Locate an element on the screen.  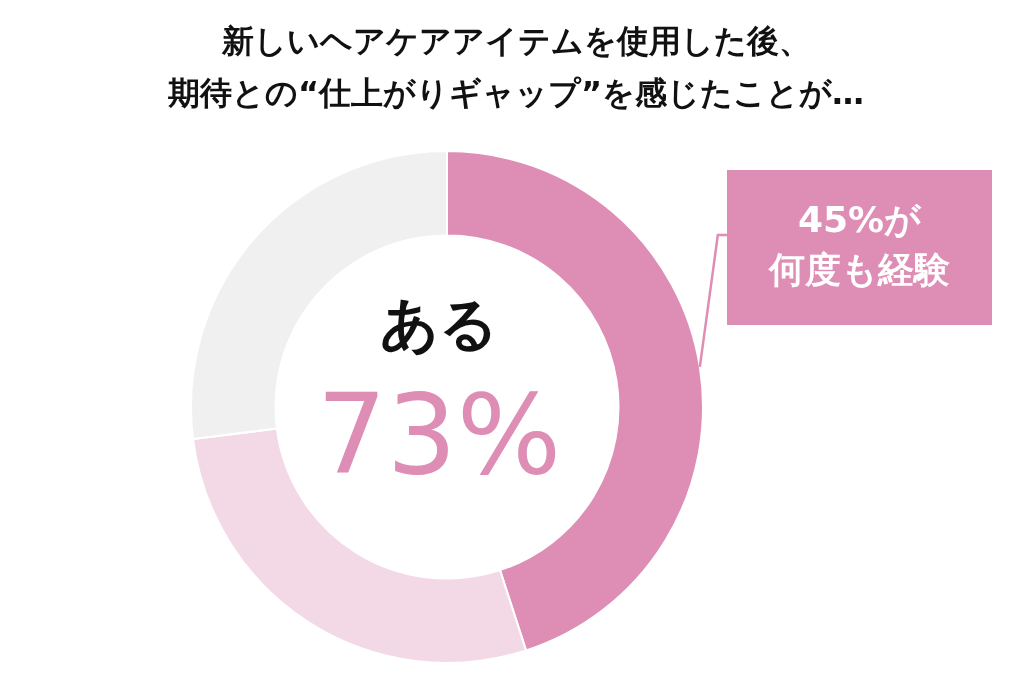
data-label: 45%が is located at coordinates (860, 219).